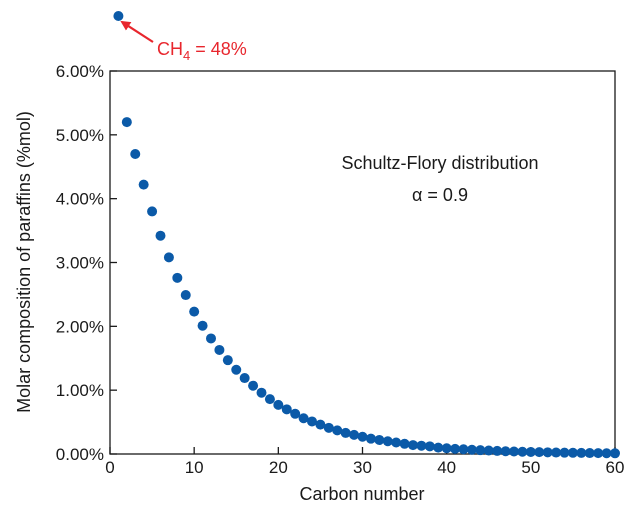 The image size is (636, 508). I want to click on x-axis-title: Carbon number, so click(361, 494).